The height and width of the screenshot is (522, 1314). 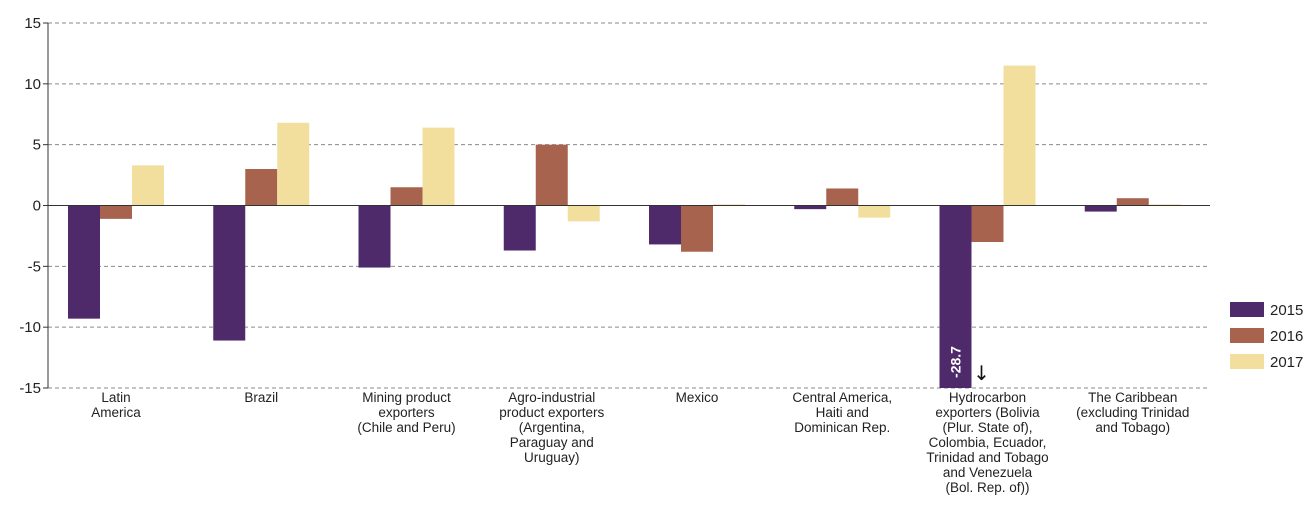 What do you see at coordinates (30, 327) in the screenshot?
I see `y-tick-label: -10` at bounding box center [30, 327].